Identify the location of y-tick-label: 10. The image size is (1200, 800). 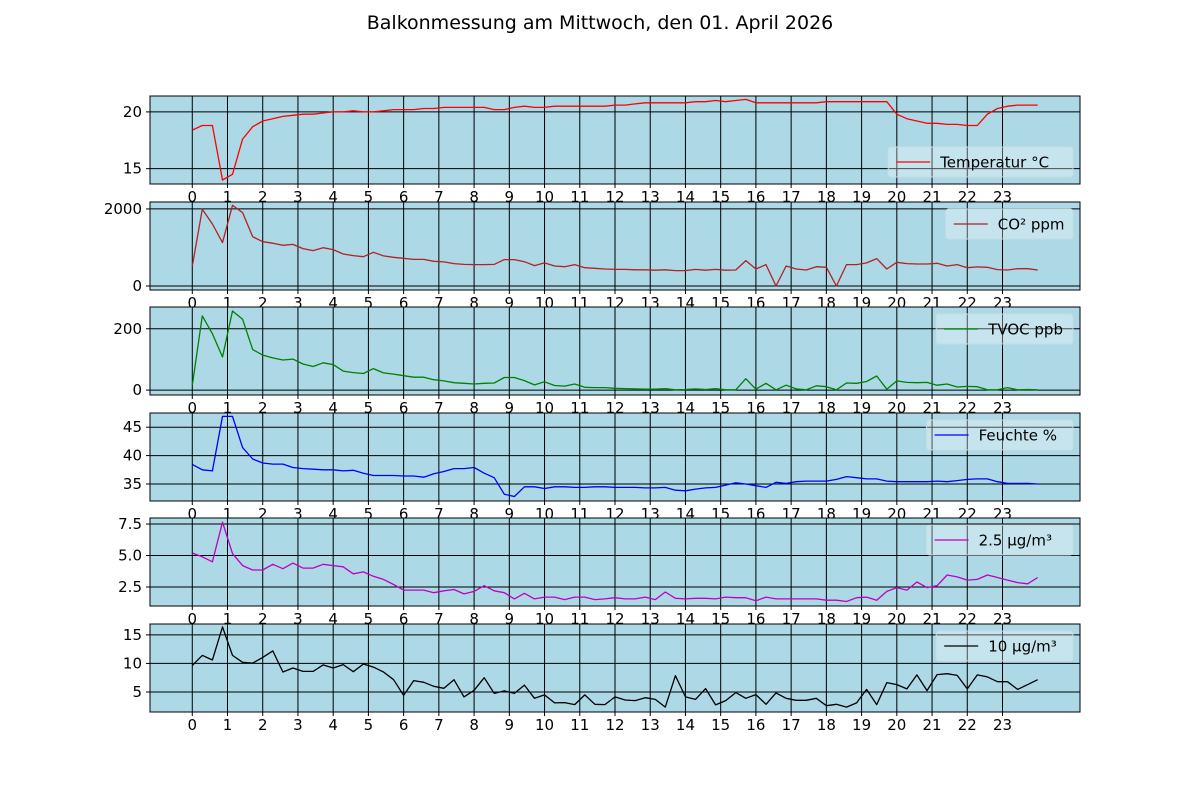
(132, 663).